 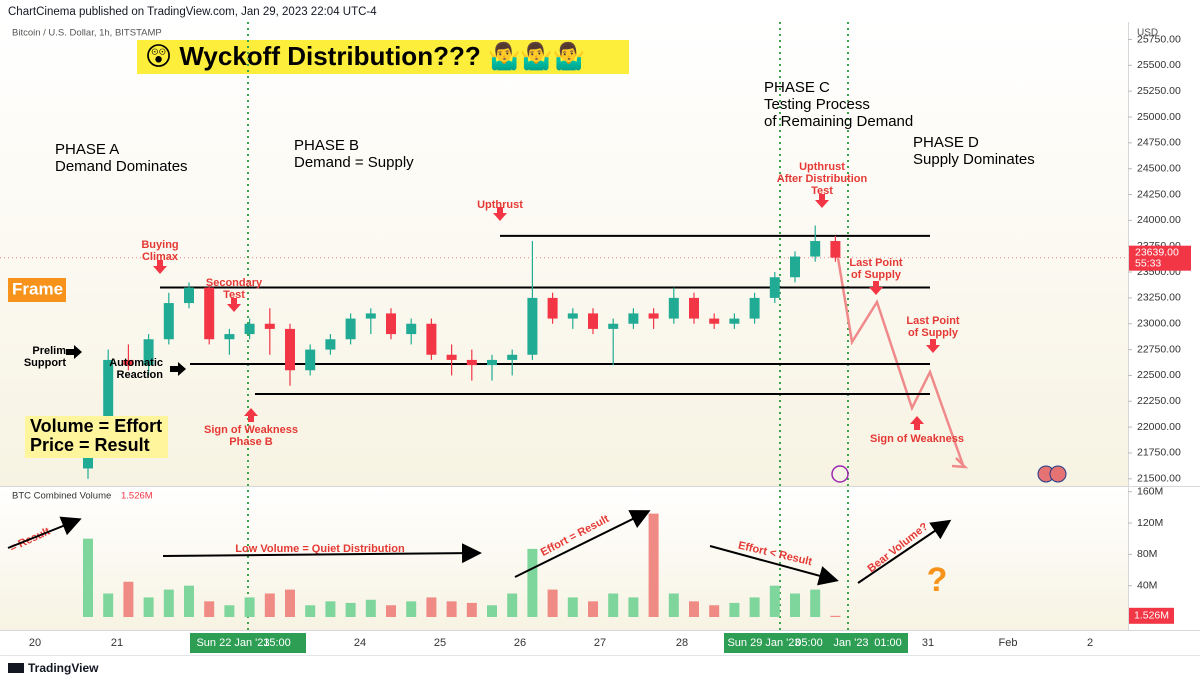 I want to click on annotation-text: After Distribution, so click(x=822, y=179).